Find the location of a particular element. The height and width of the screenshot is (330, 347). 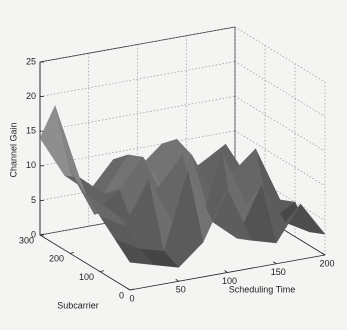

y-tick-label: 0 is located at coordinates (121, 295).